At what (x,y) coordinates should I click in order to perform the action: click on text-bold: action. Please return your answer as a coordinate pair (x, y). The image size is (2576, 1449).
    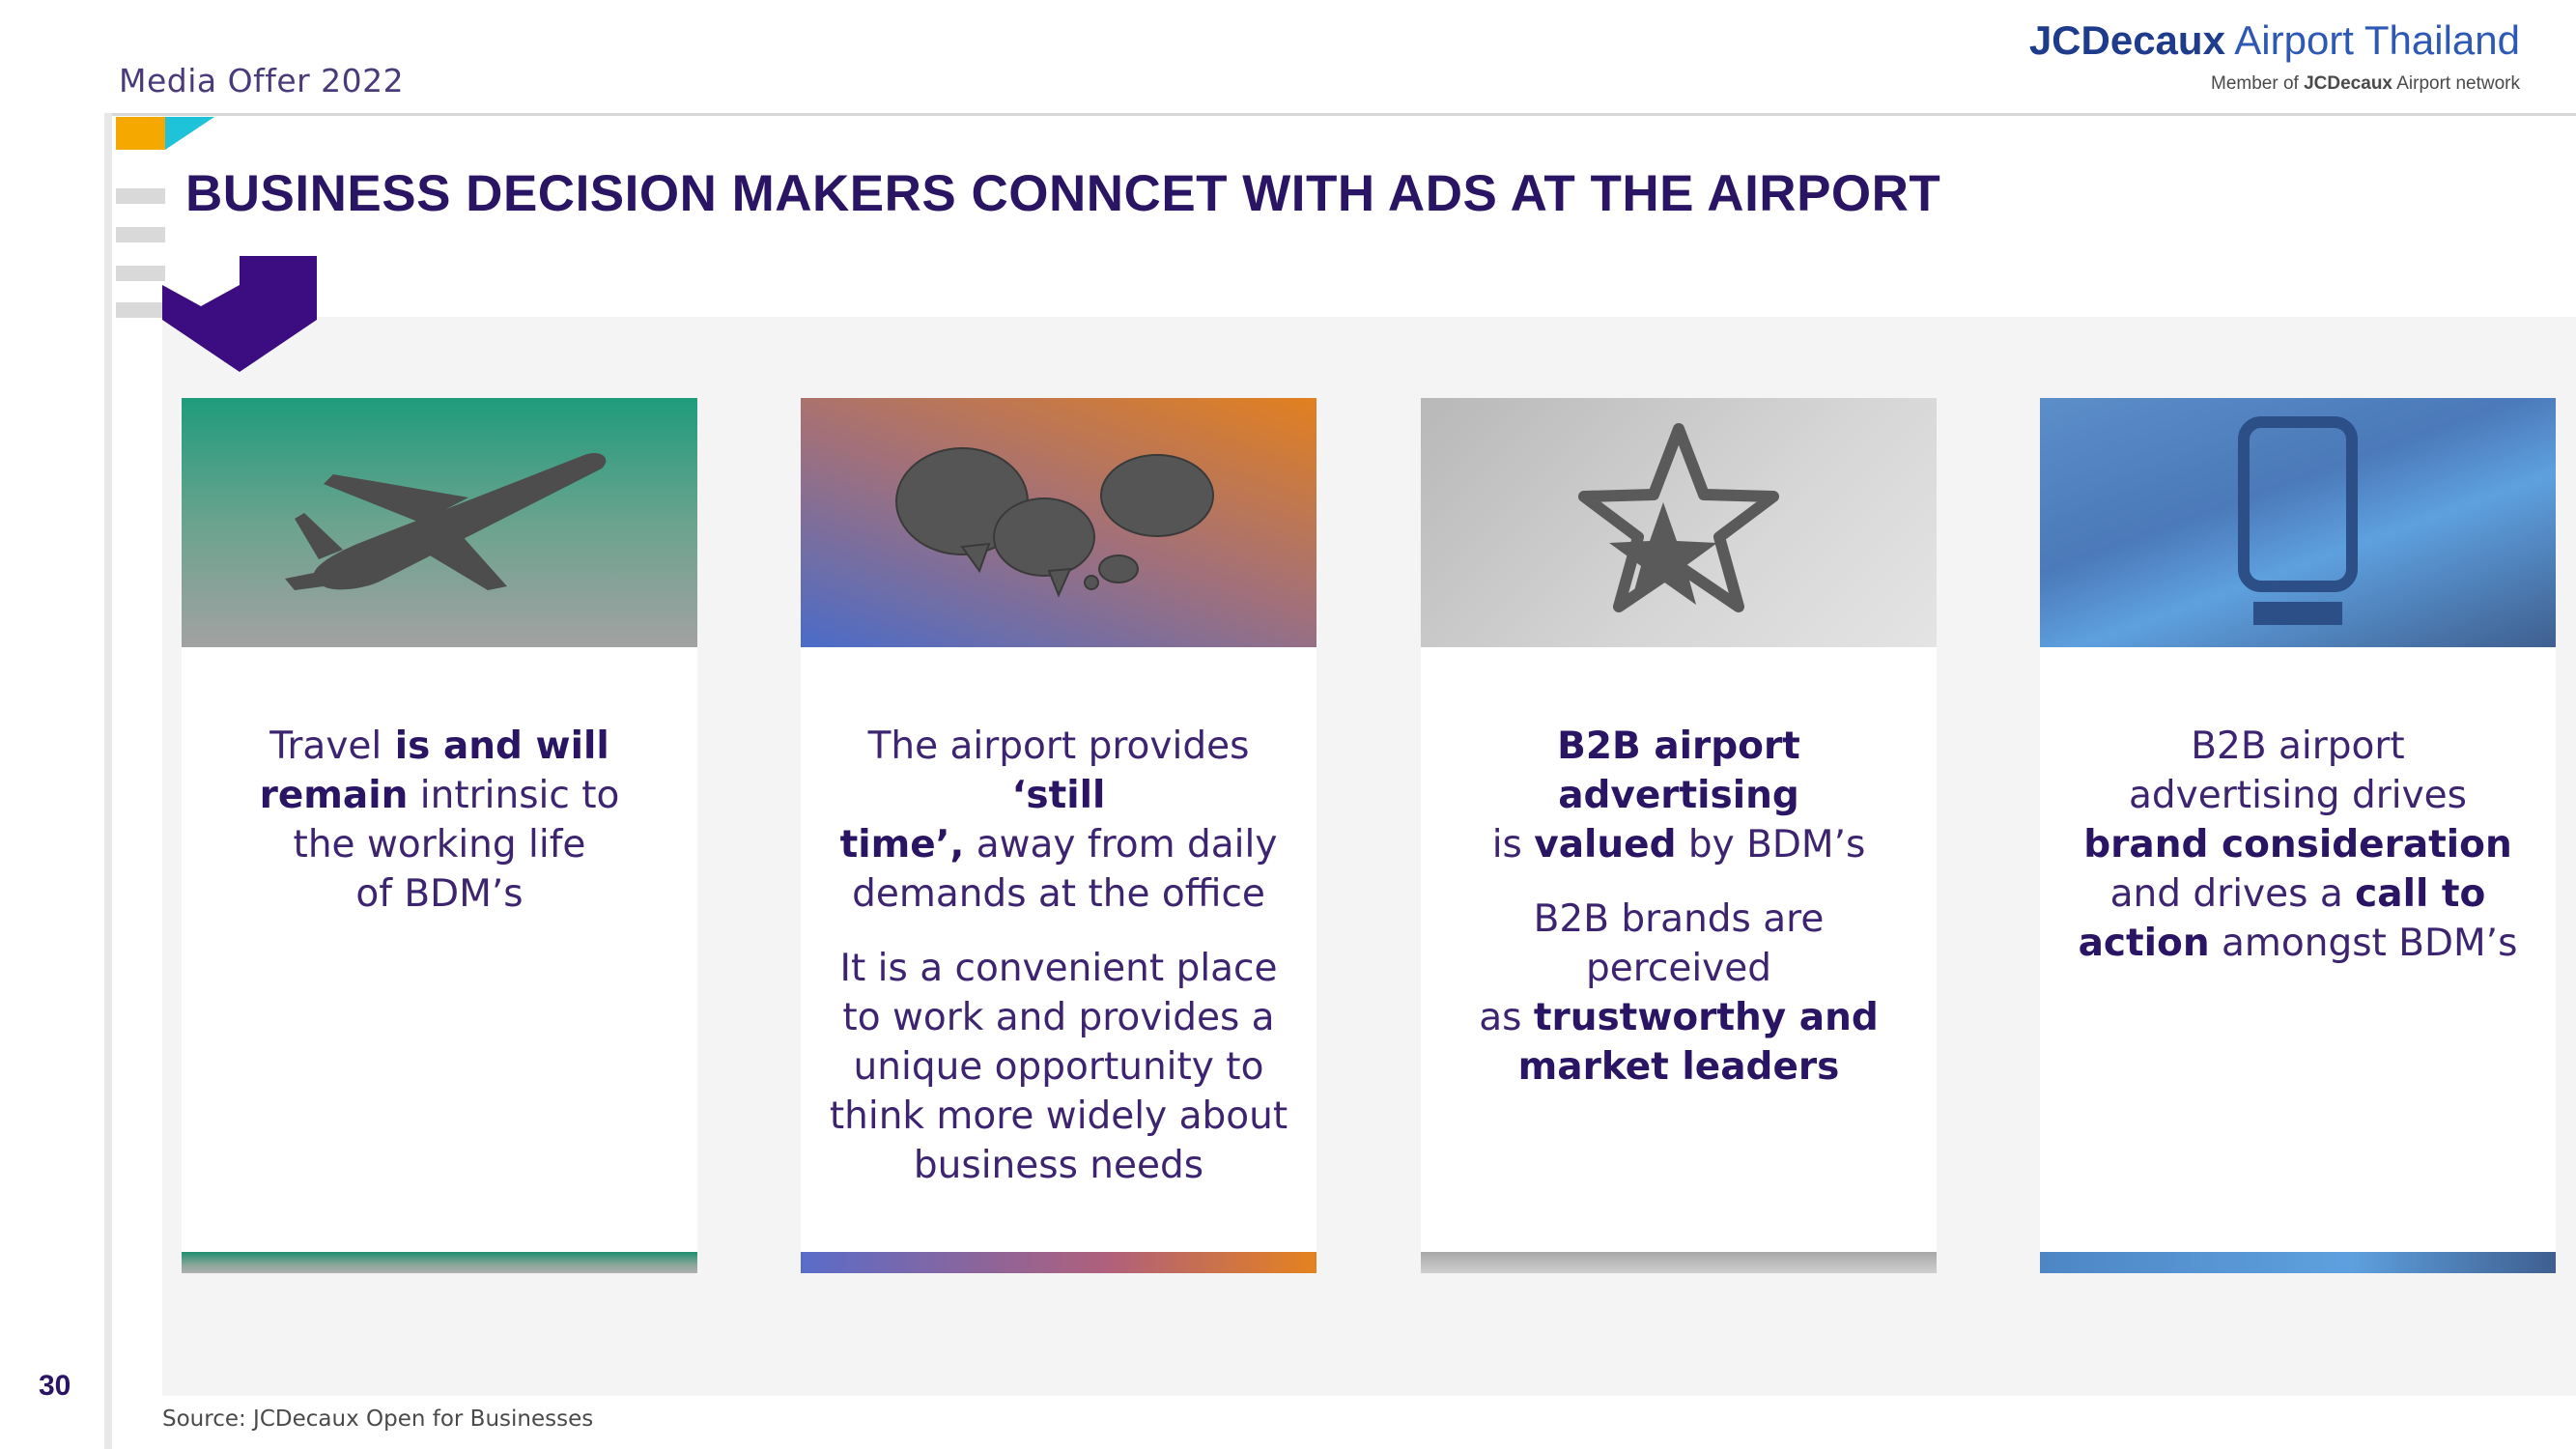
    Looking at the image, I should click on (2144, 943).